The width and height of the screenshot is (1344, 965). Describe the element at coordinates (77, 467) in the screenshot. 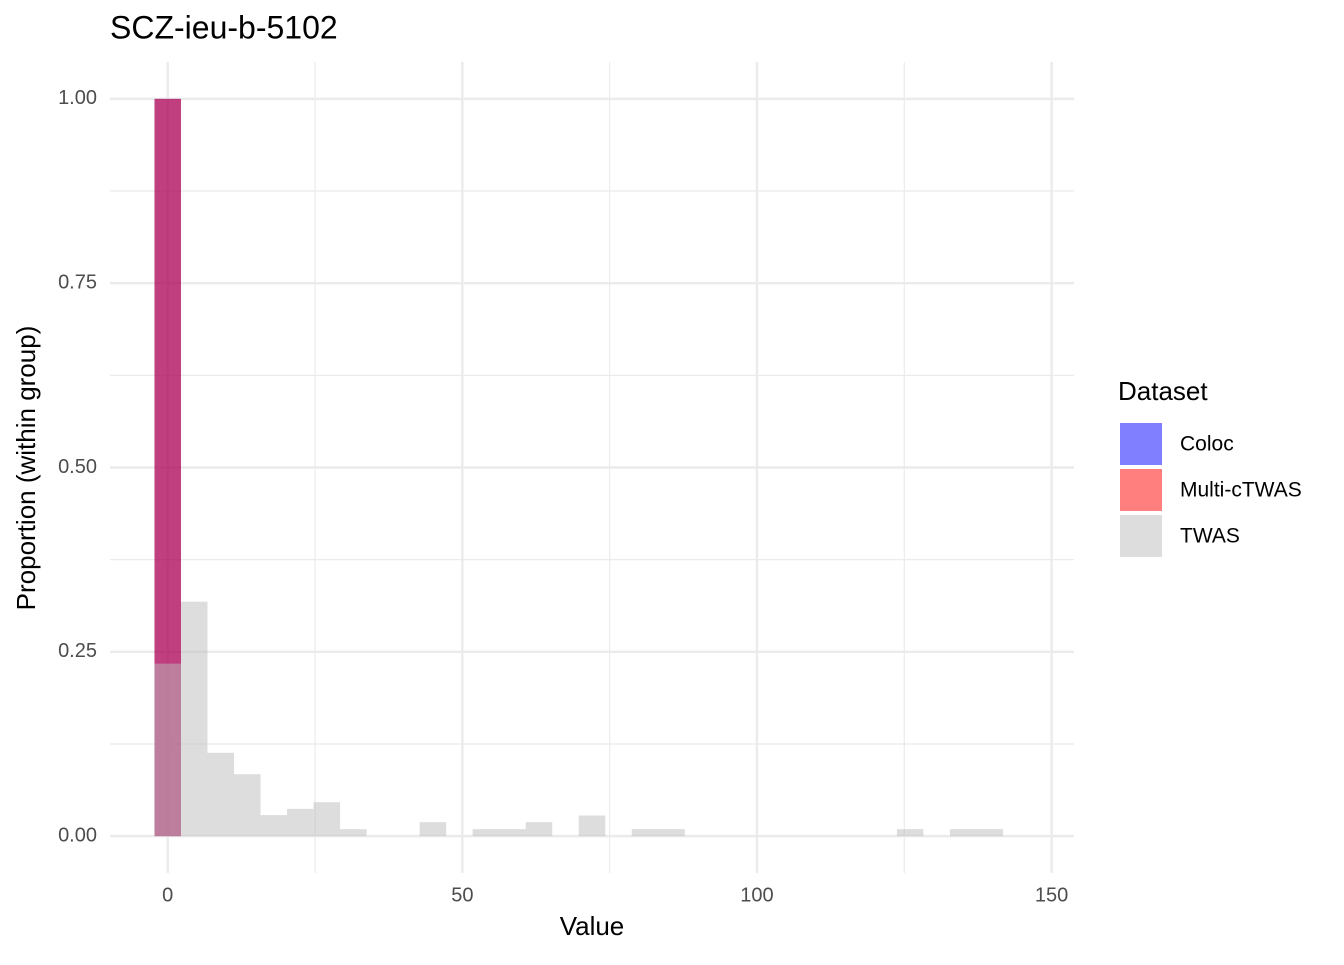

I see `y-tick-label: 0.50` at that location.